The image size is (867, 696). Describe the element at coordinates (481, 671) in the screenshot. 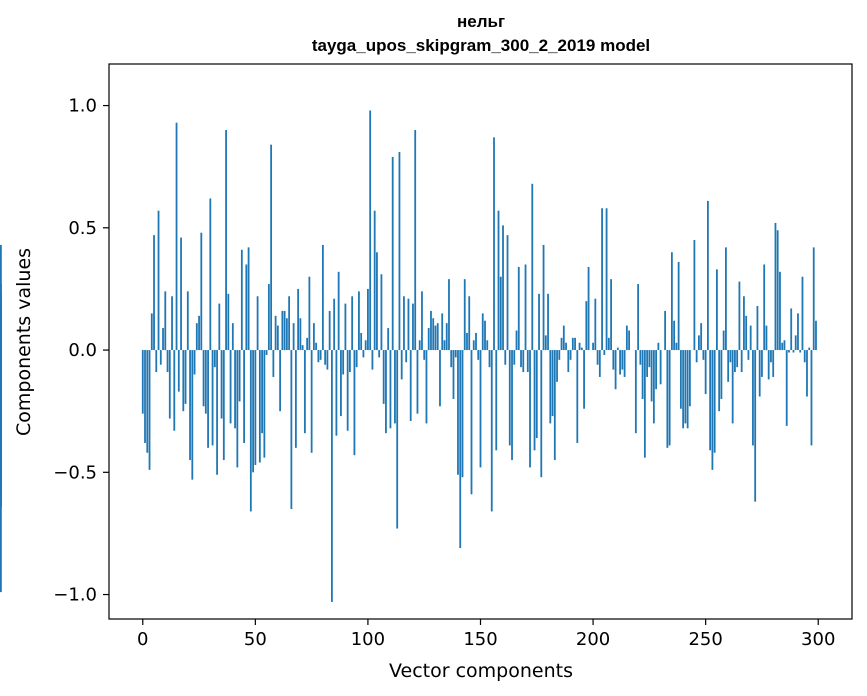

I see `x-axis-label: Vector components` at that location.